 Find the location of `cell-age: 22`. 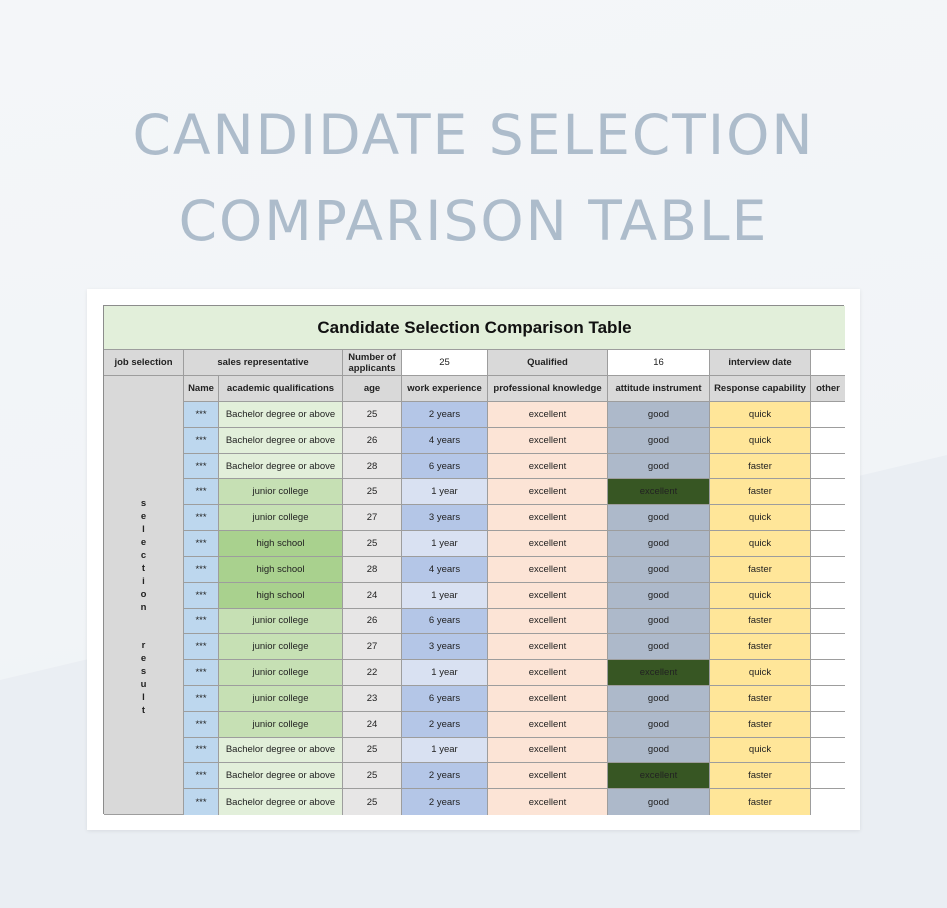

cell-age: 22 is located at coordinates (372, 673).